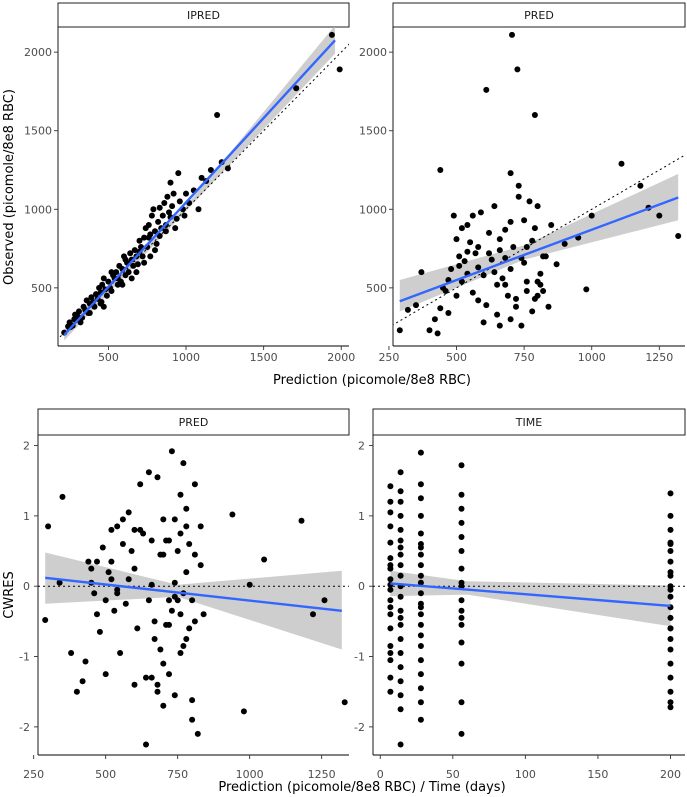 The width and height of the screenshot is (687, 797). Describe the element at coordinates (524, 357) in the screenshot. I see `x-tick-label: 750` at that location.